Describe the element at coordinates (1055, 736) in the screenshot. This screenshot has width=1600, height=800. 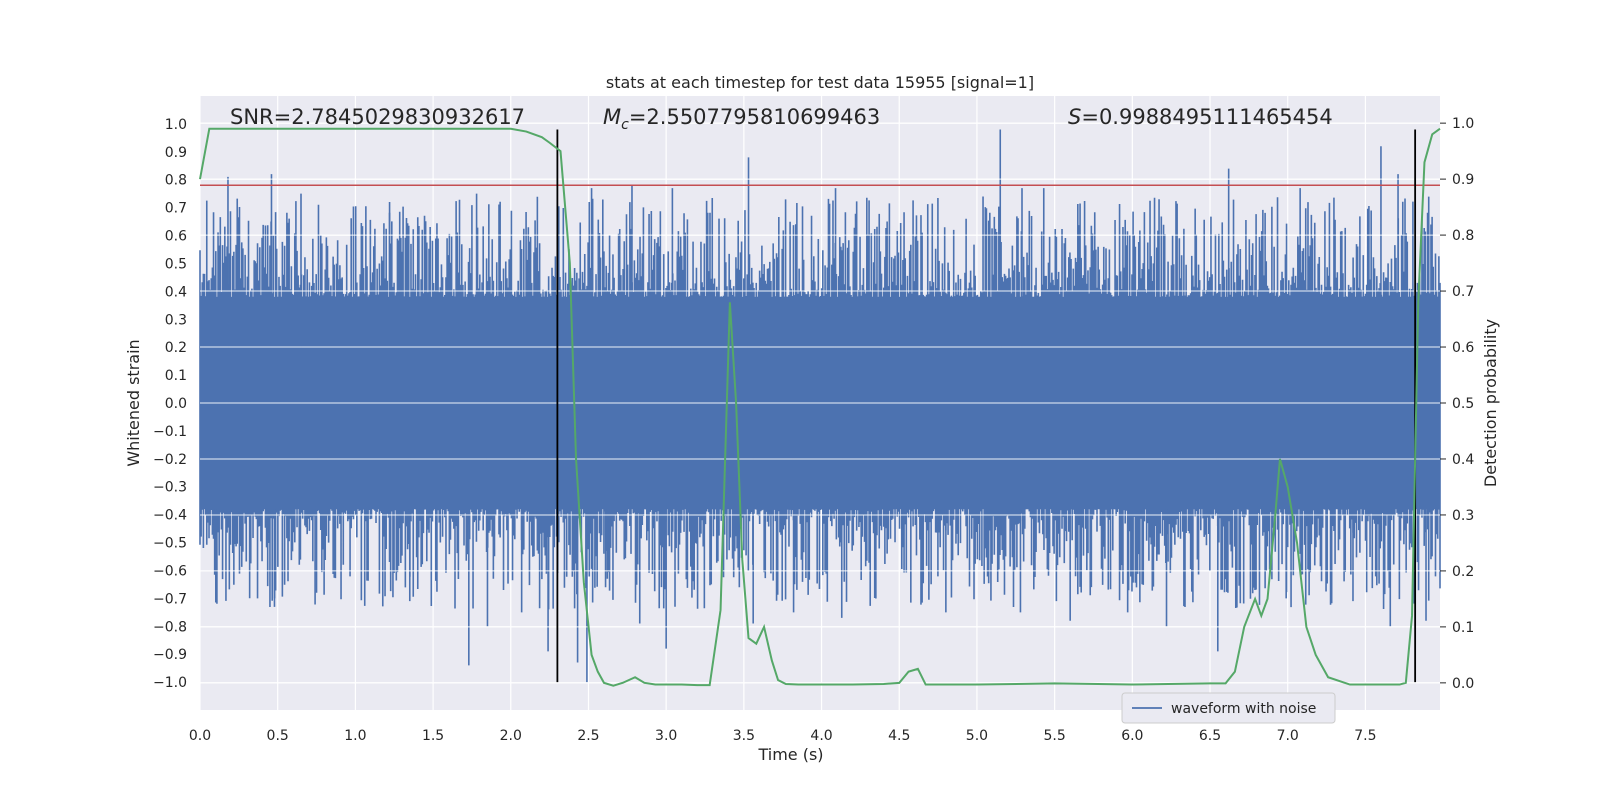
I see `x-tick-label: 5.5` at that location.